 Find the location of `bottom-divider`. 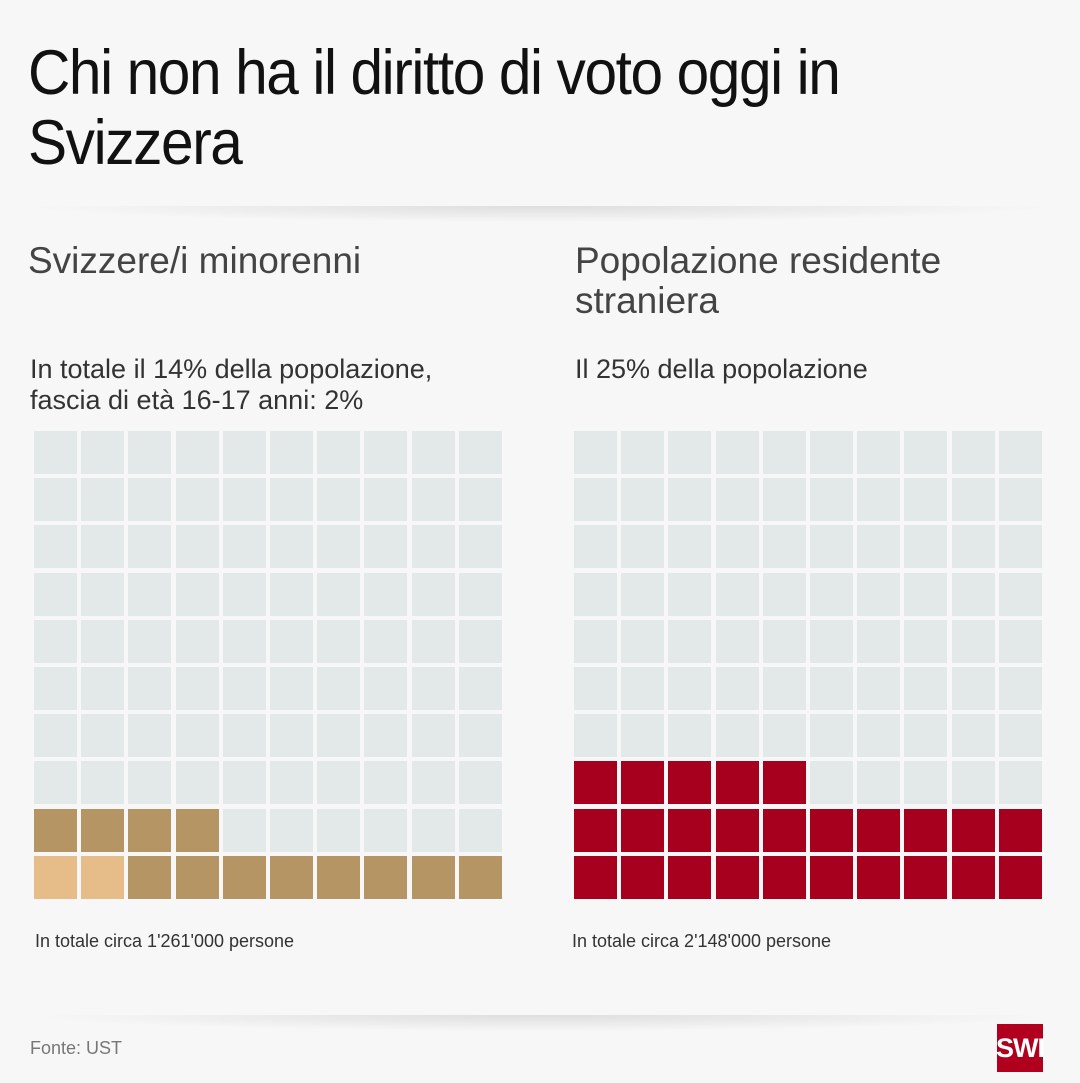

bottom-divider is located at coordinates (540, 1023).